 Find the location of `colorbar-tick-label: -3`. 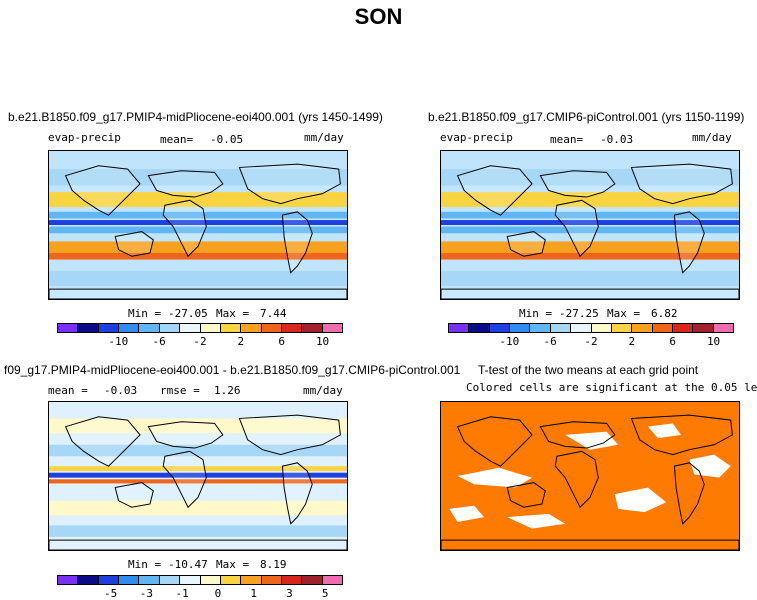

colorbar-tick-label: -3 is located at coordinates (146, 593).